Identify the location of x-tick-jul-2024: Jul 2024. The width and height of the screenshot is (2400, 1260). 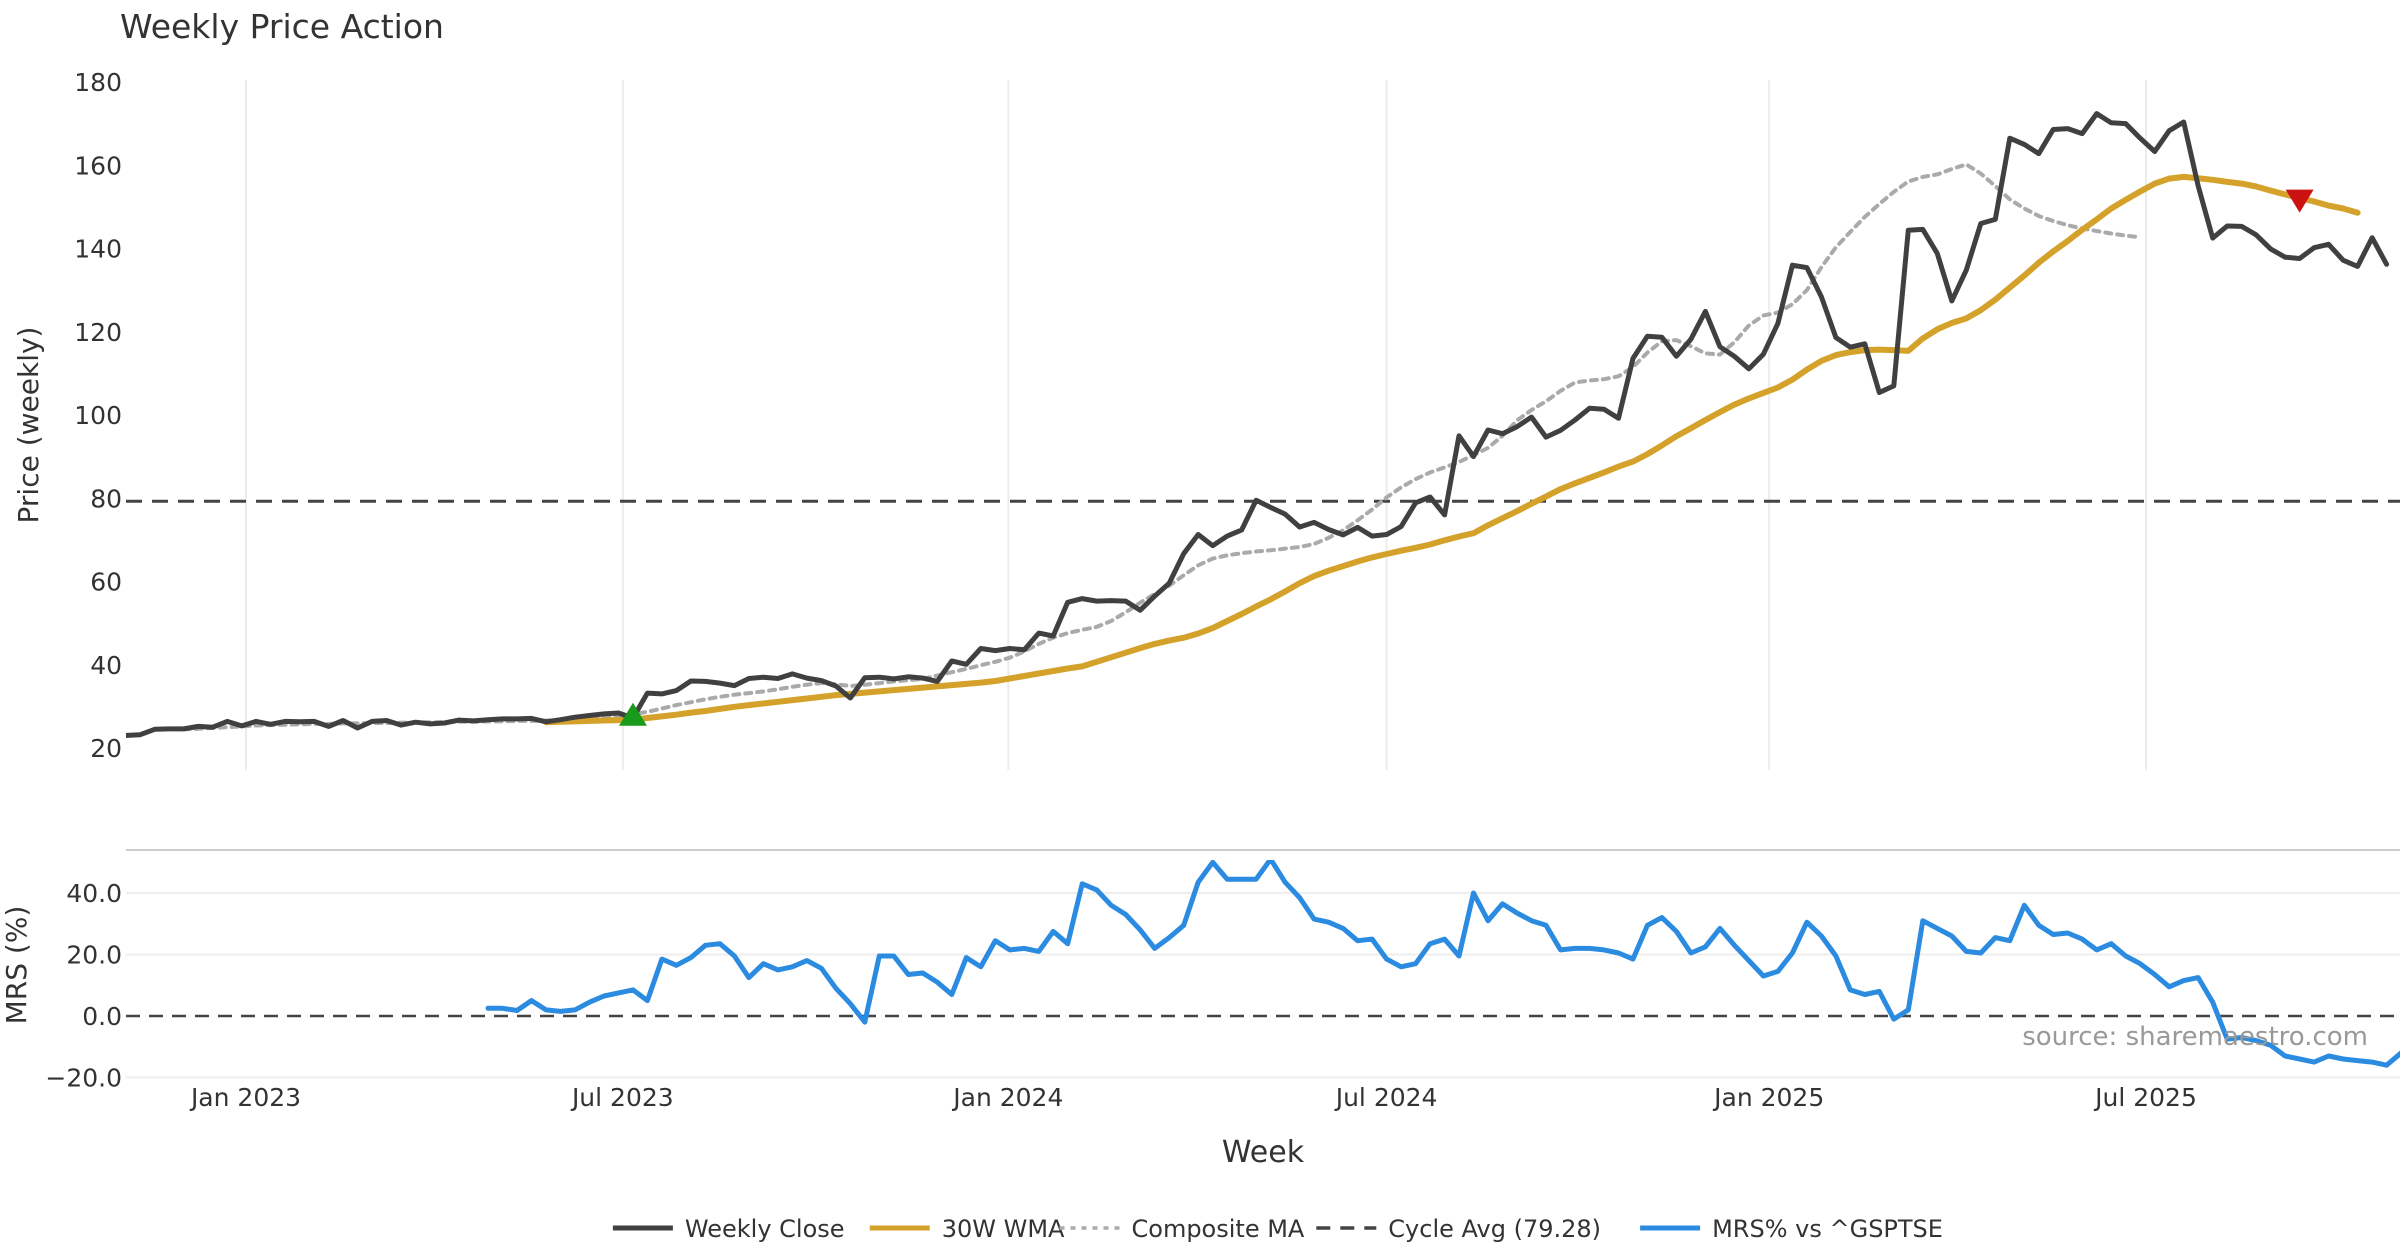
(1386, 1097).